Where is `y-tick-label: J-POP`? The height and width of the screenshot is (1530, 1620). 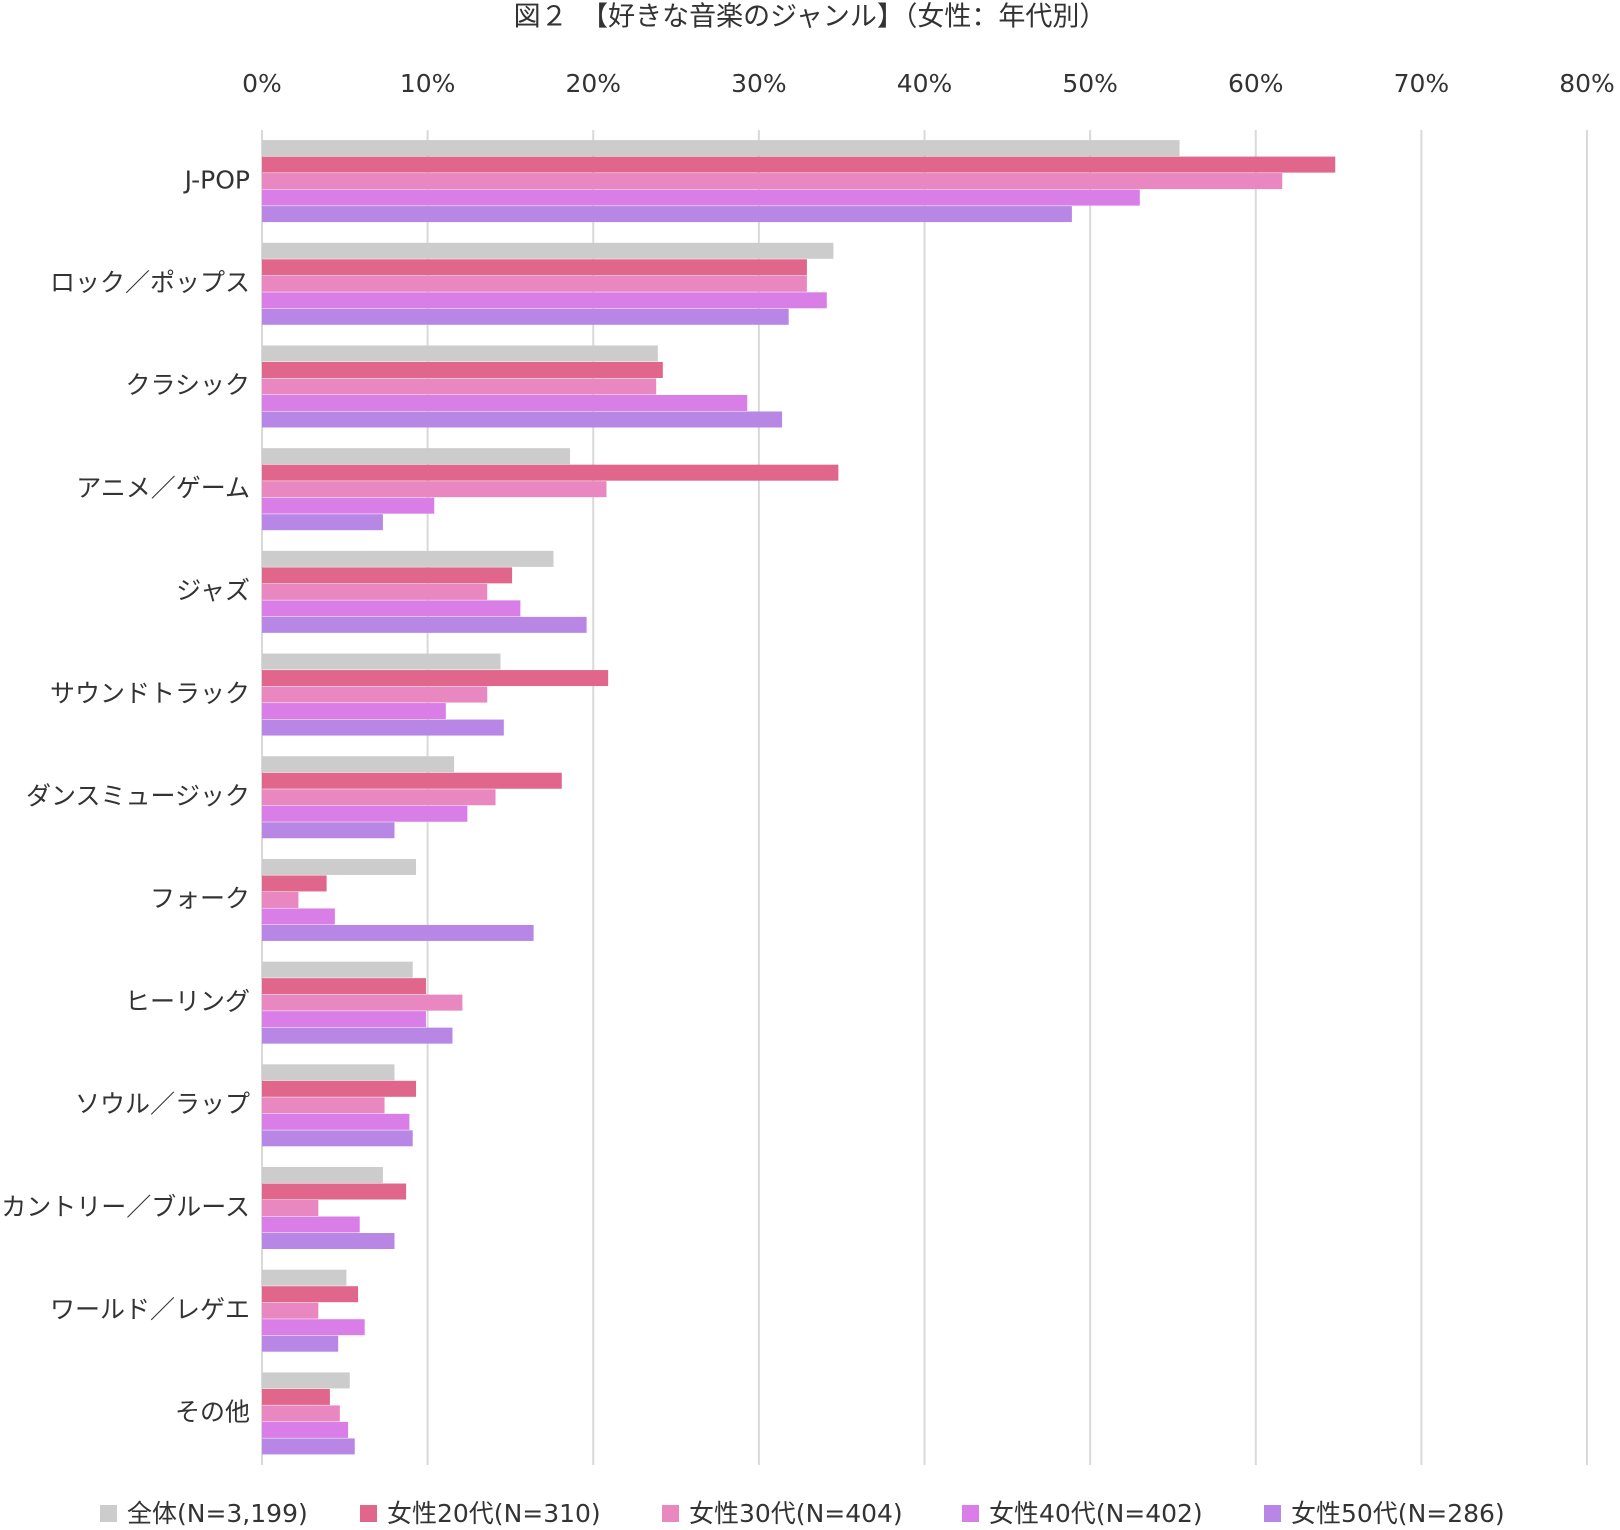 y-tick-label: J-POP is located at coordinates (216, 179).